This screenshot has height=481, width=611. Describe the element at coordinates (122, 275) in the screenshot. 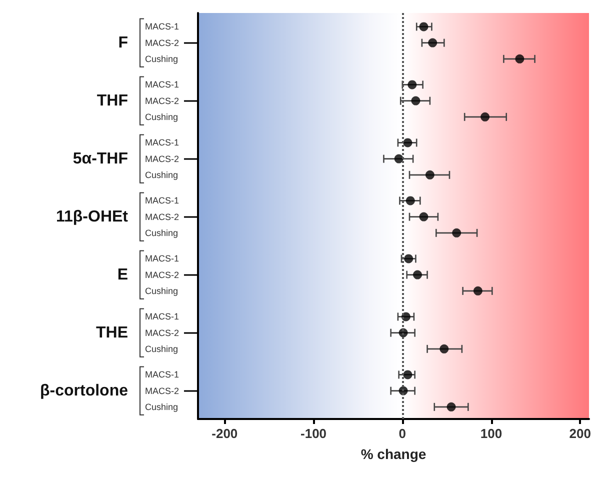

I see `text: E` at that location.